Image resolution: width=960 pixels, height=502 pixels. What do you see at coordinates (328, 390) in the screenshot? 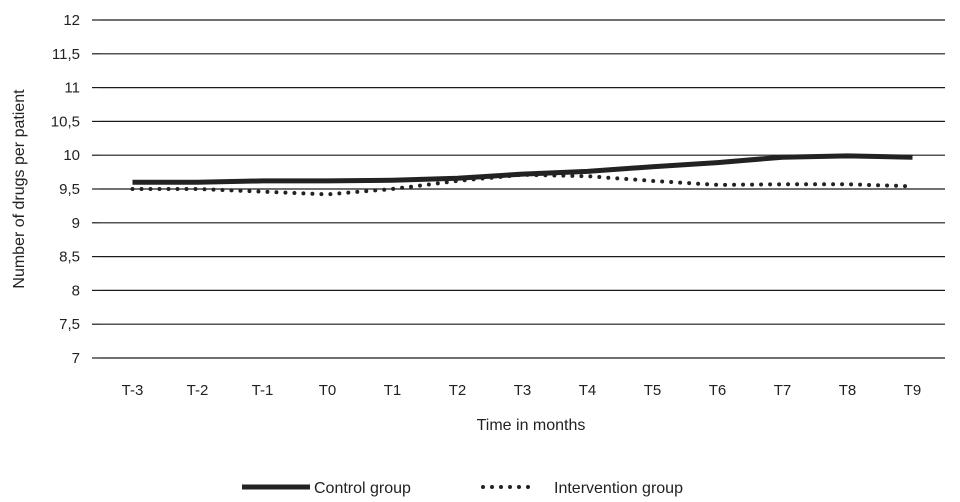
I see `x-tick-label: T0` at bounding box center [328, 390].